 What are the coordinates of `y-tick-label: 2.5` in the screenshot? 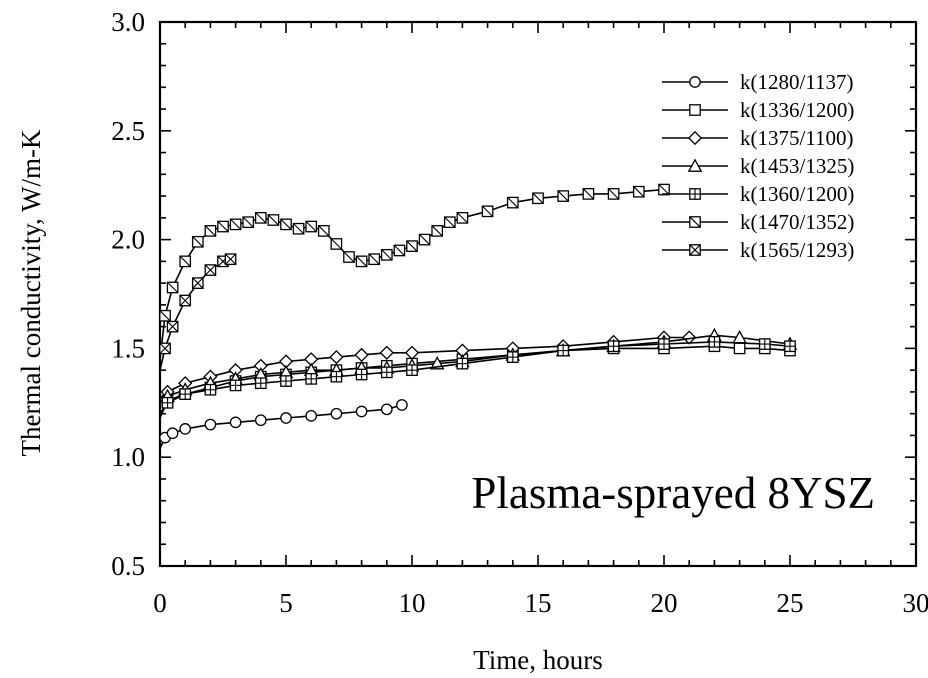 It's located at (128, 131).